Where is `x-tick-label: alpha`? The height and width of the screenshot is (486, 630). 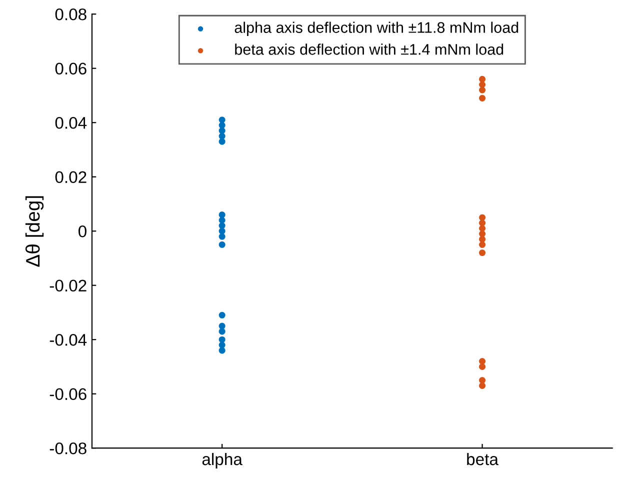 x-tick-label: alpha is located at coordinates (222, 460).